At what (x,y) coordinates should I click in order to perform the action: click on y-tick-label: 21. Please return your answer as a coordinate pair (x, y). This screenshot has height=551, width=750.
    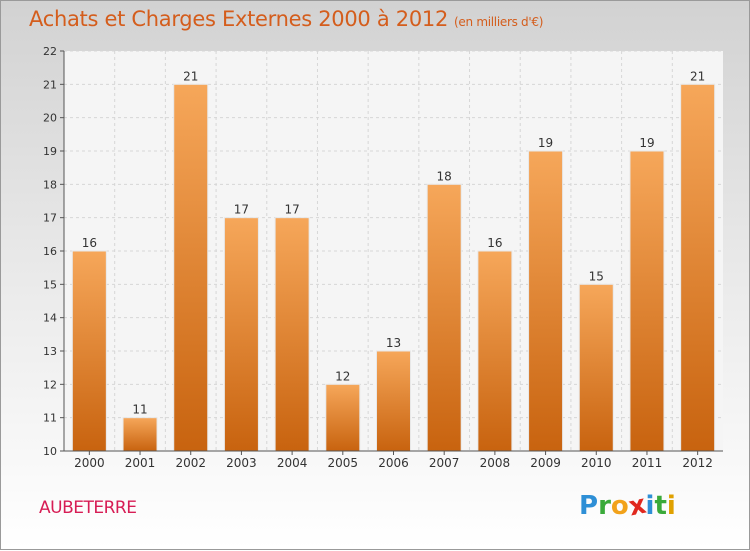
    Looking at the image, I should click on (50, 84).